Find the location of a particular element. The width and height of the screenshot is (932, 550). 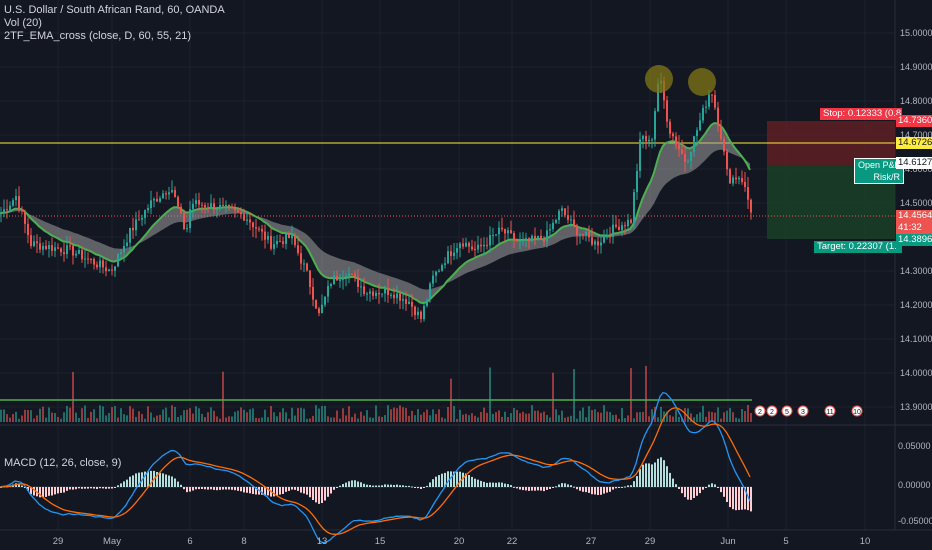

open-pnl-text: Open P&L is located at coordinates (879, 165).